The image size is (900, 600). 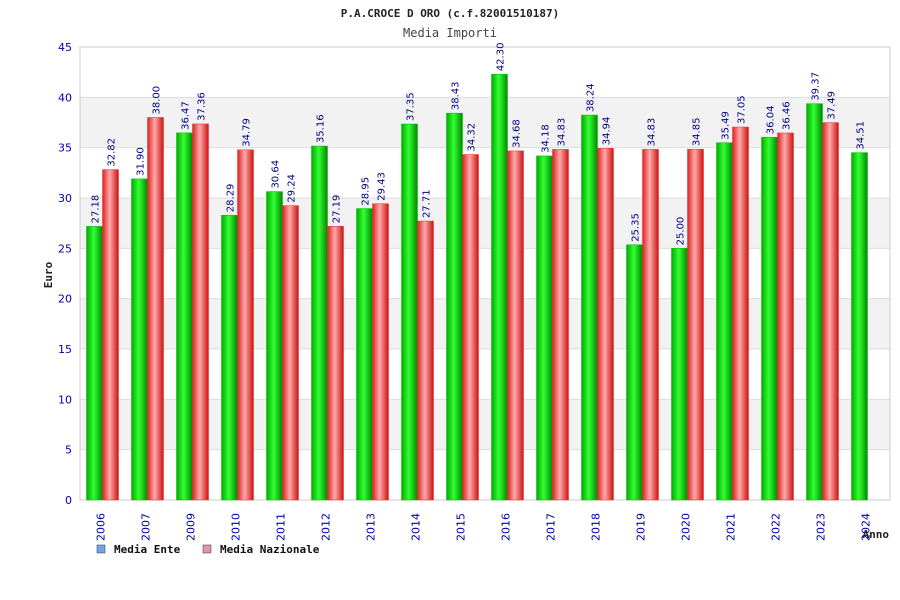 I want to click on x-tick-label: 2011, so click(x=281, y=527).